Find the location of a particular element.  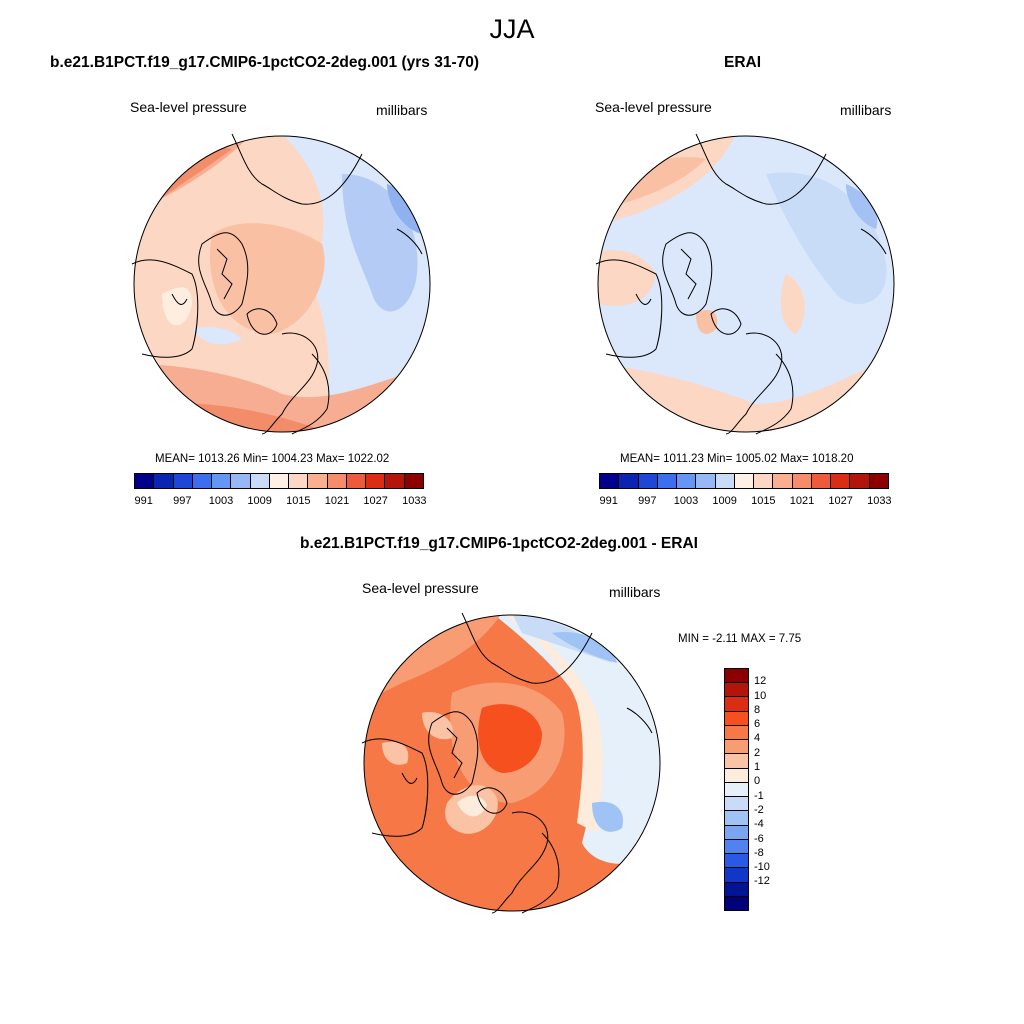

colorbar-tick-label: -6 is located at coordinates (759, 838).